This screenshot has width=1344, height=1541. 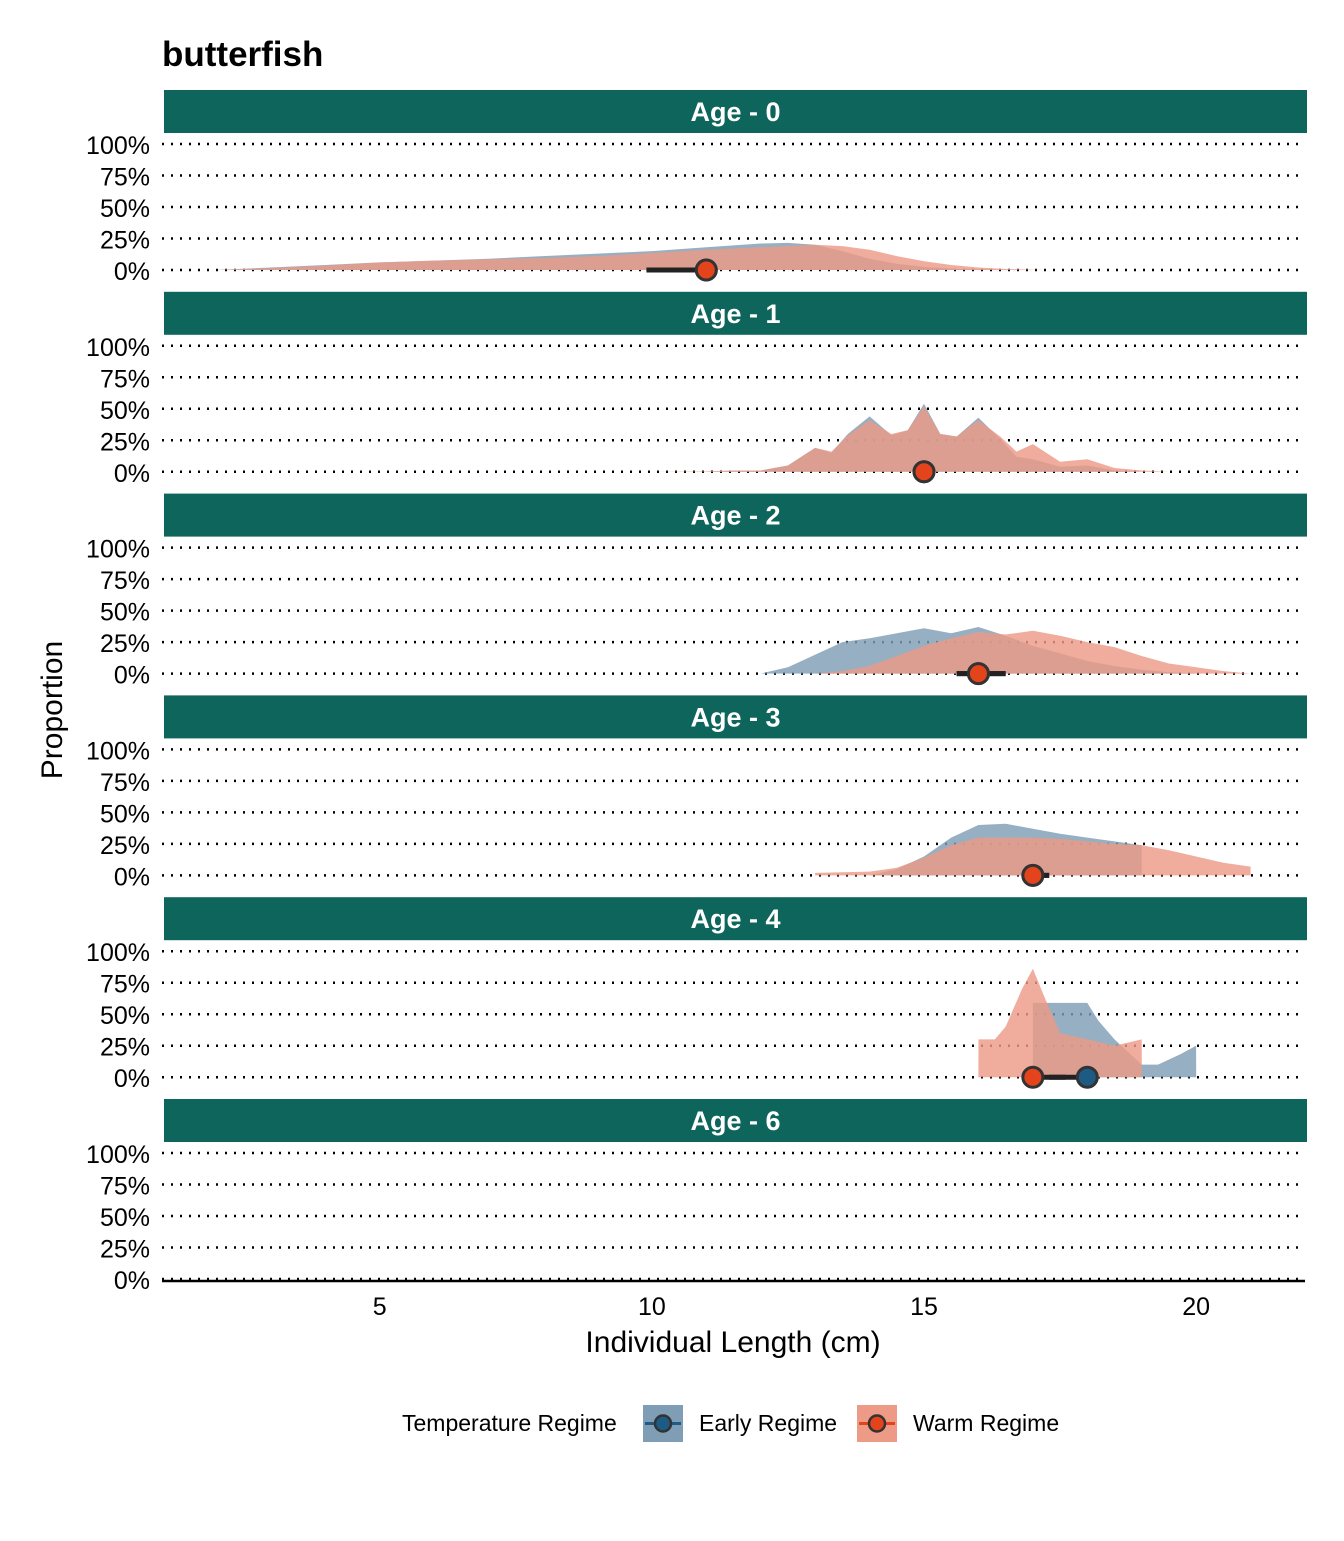 I want to click on legend-title: Temperature Regime, so click(x=509, y=1423).